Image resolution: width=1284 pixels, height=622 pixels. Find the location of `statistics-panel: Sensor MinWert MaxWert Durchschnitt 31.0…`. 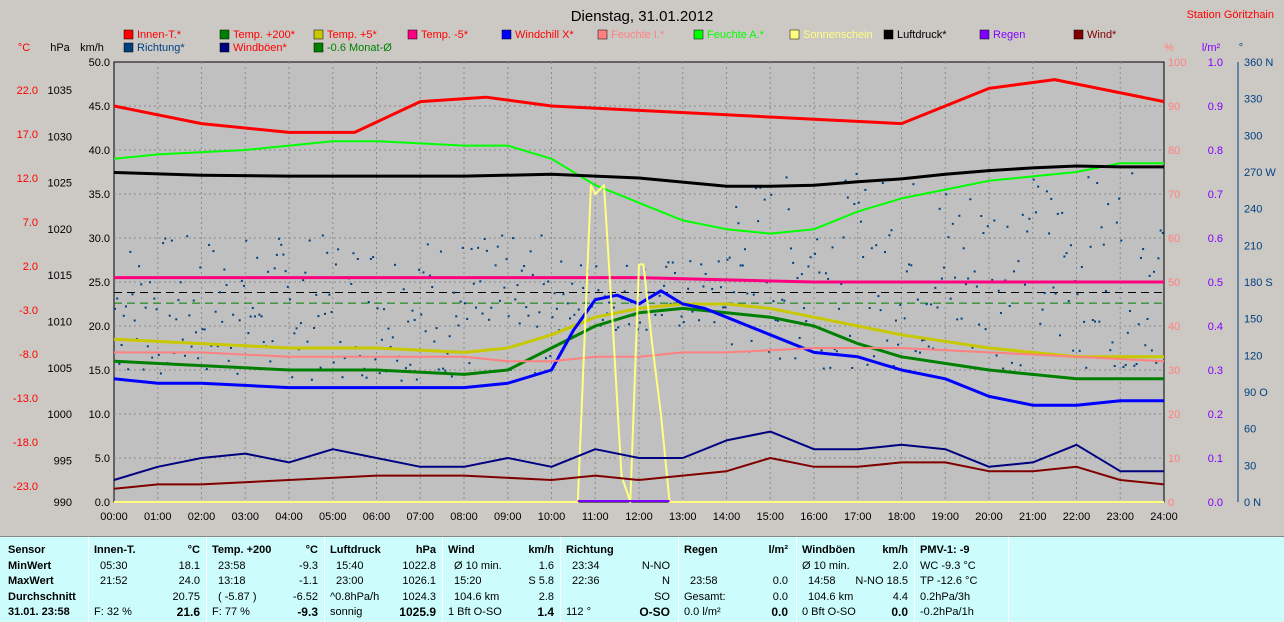

statistics-panel: Sensor MinWert MaxWert Durchschnitt 31.0… is located at coordinates (642, 579).